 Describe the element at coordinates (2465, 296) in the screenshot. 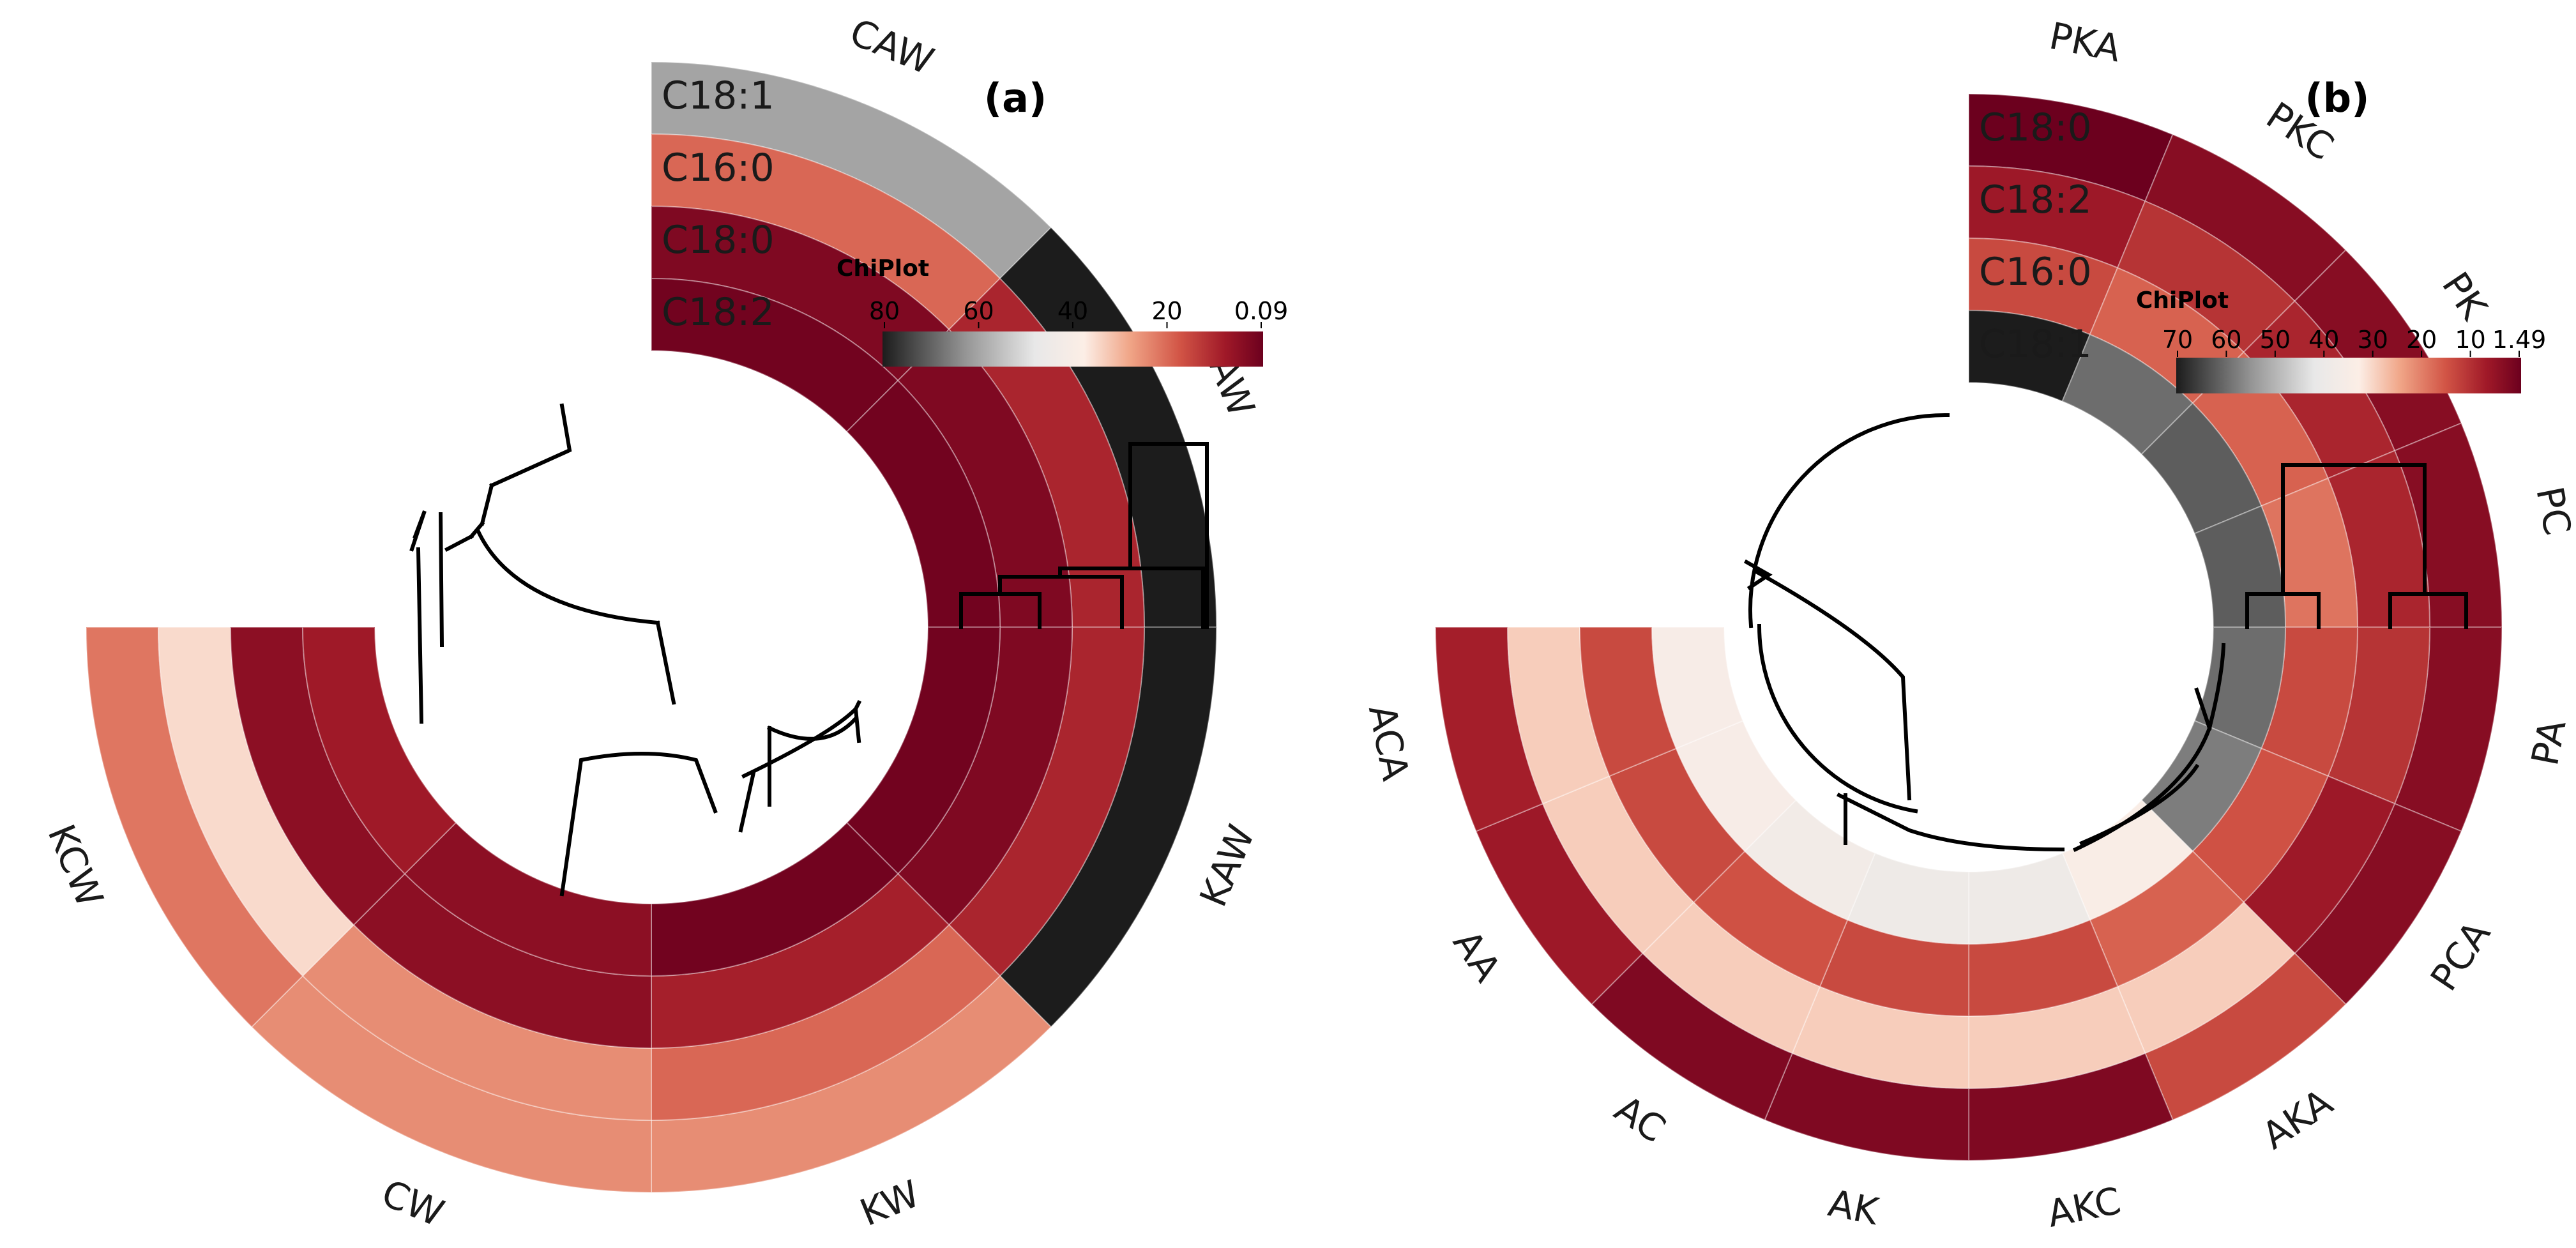

I see `sample-label-pk: PK` at that location.